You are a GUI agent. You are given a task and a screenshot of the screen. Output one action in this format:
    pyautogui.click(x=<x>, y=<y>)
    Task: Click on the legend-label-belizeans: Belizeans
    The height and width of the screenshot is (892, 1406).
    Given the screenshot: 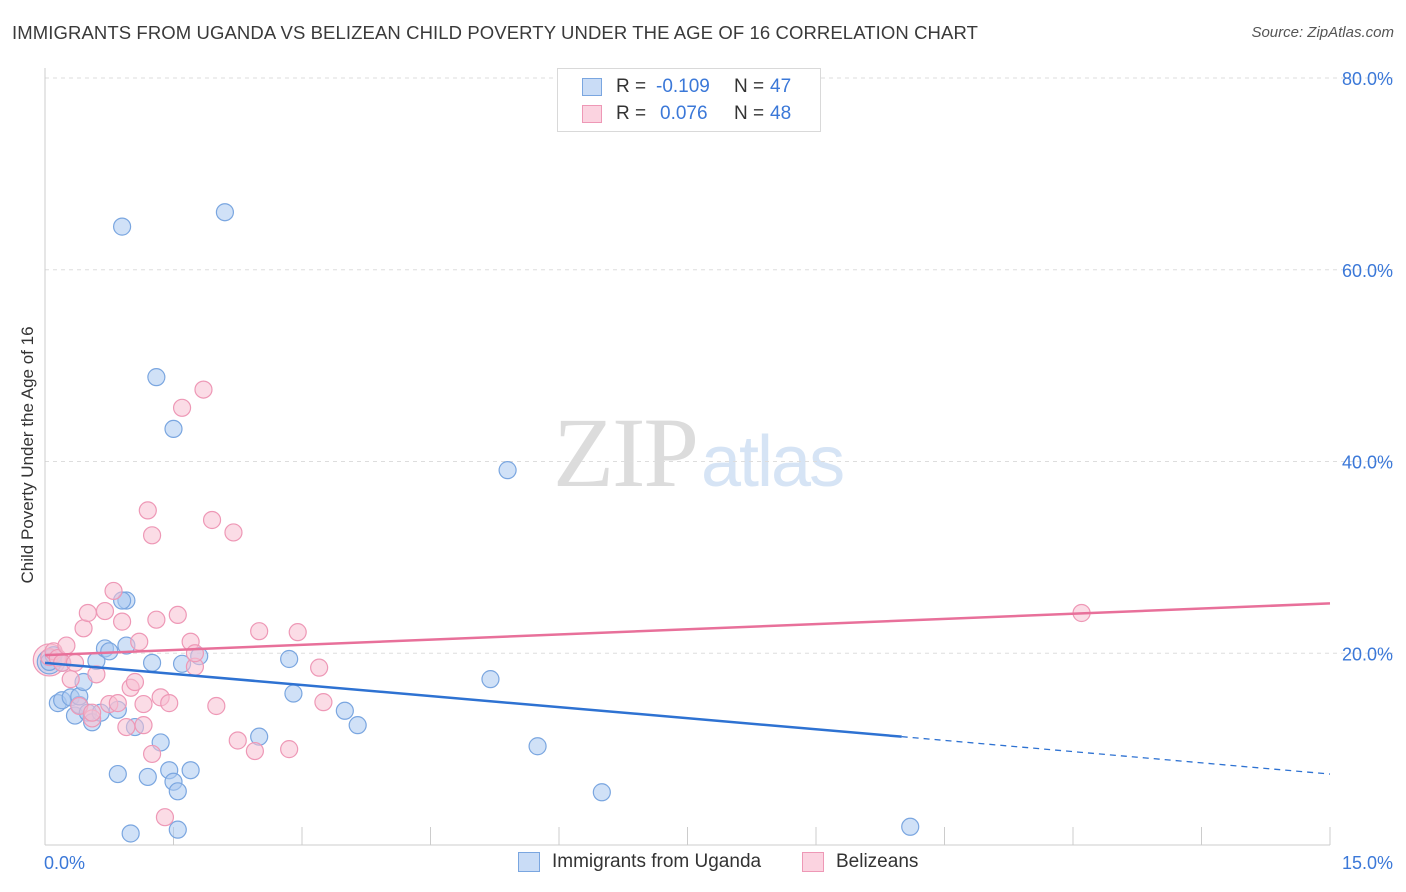 What is the action you would take?
    pyautogui.click(x=877, y=861)
    